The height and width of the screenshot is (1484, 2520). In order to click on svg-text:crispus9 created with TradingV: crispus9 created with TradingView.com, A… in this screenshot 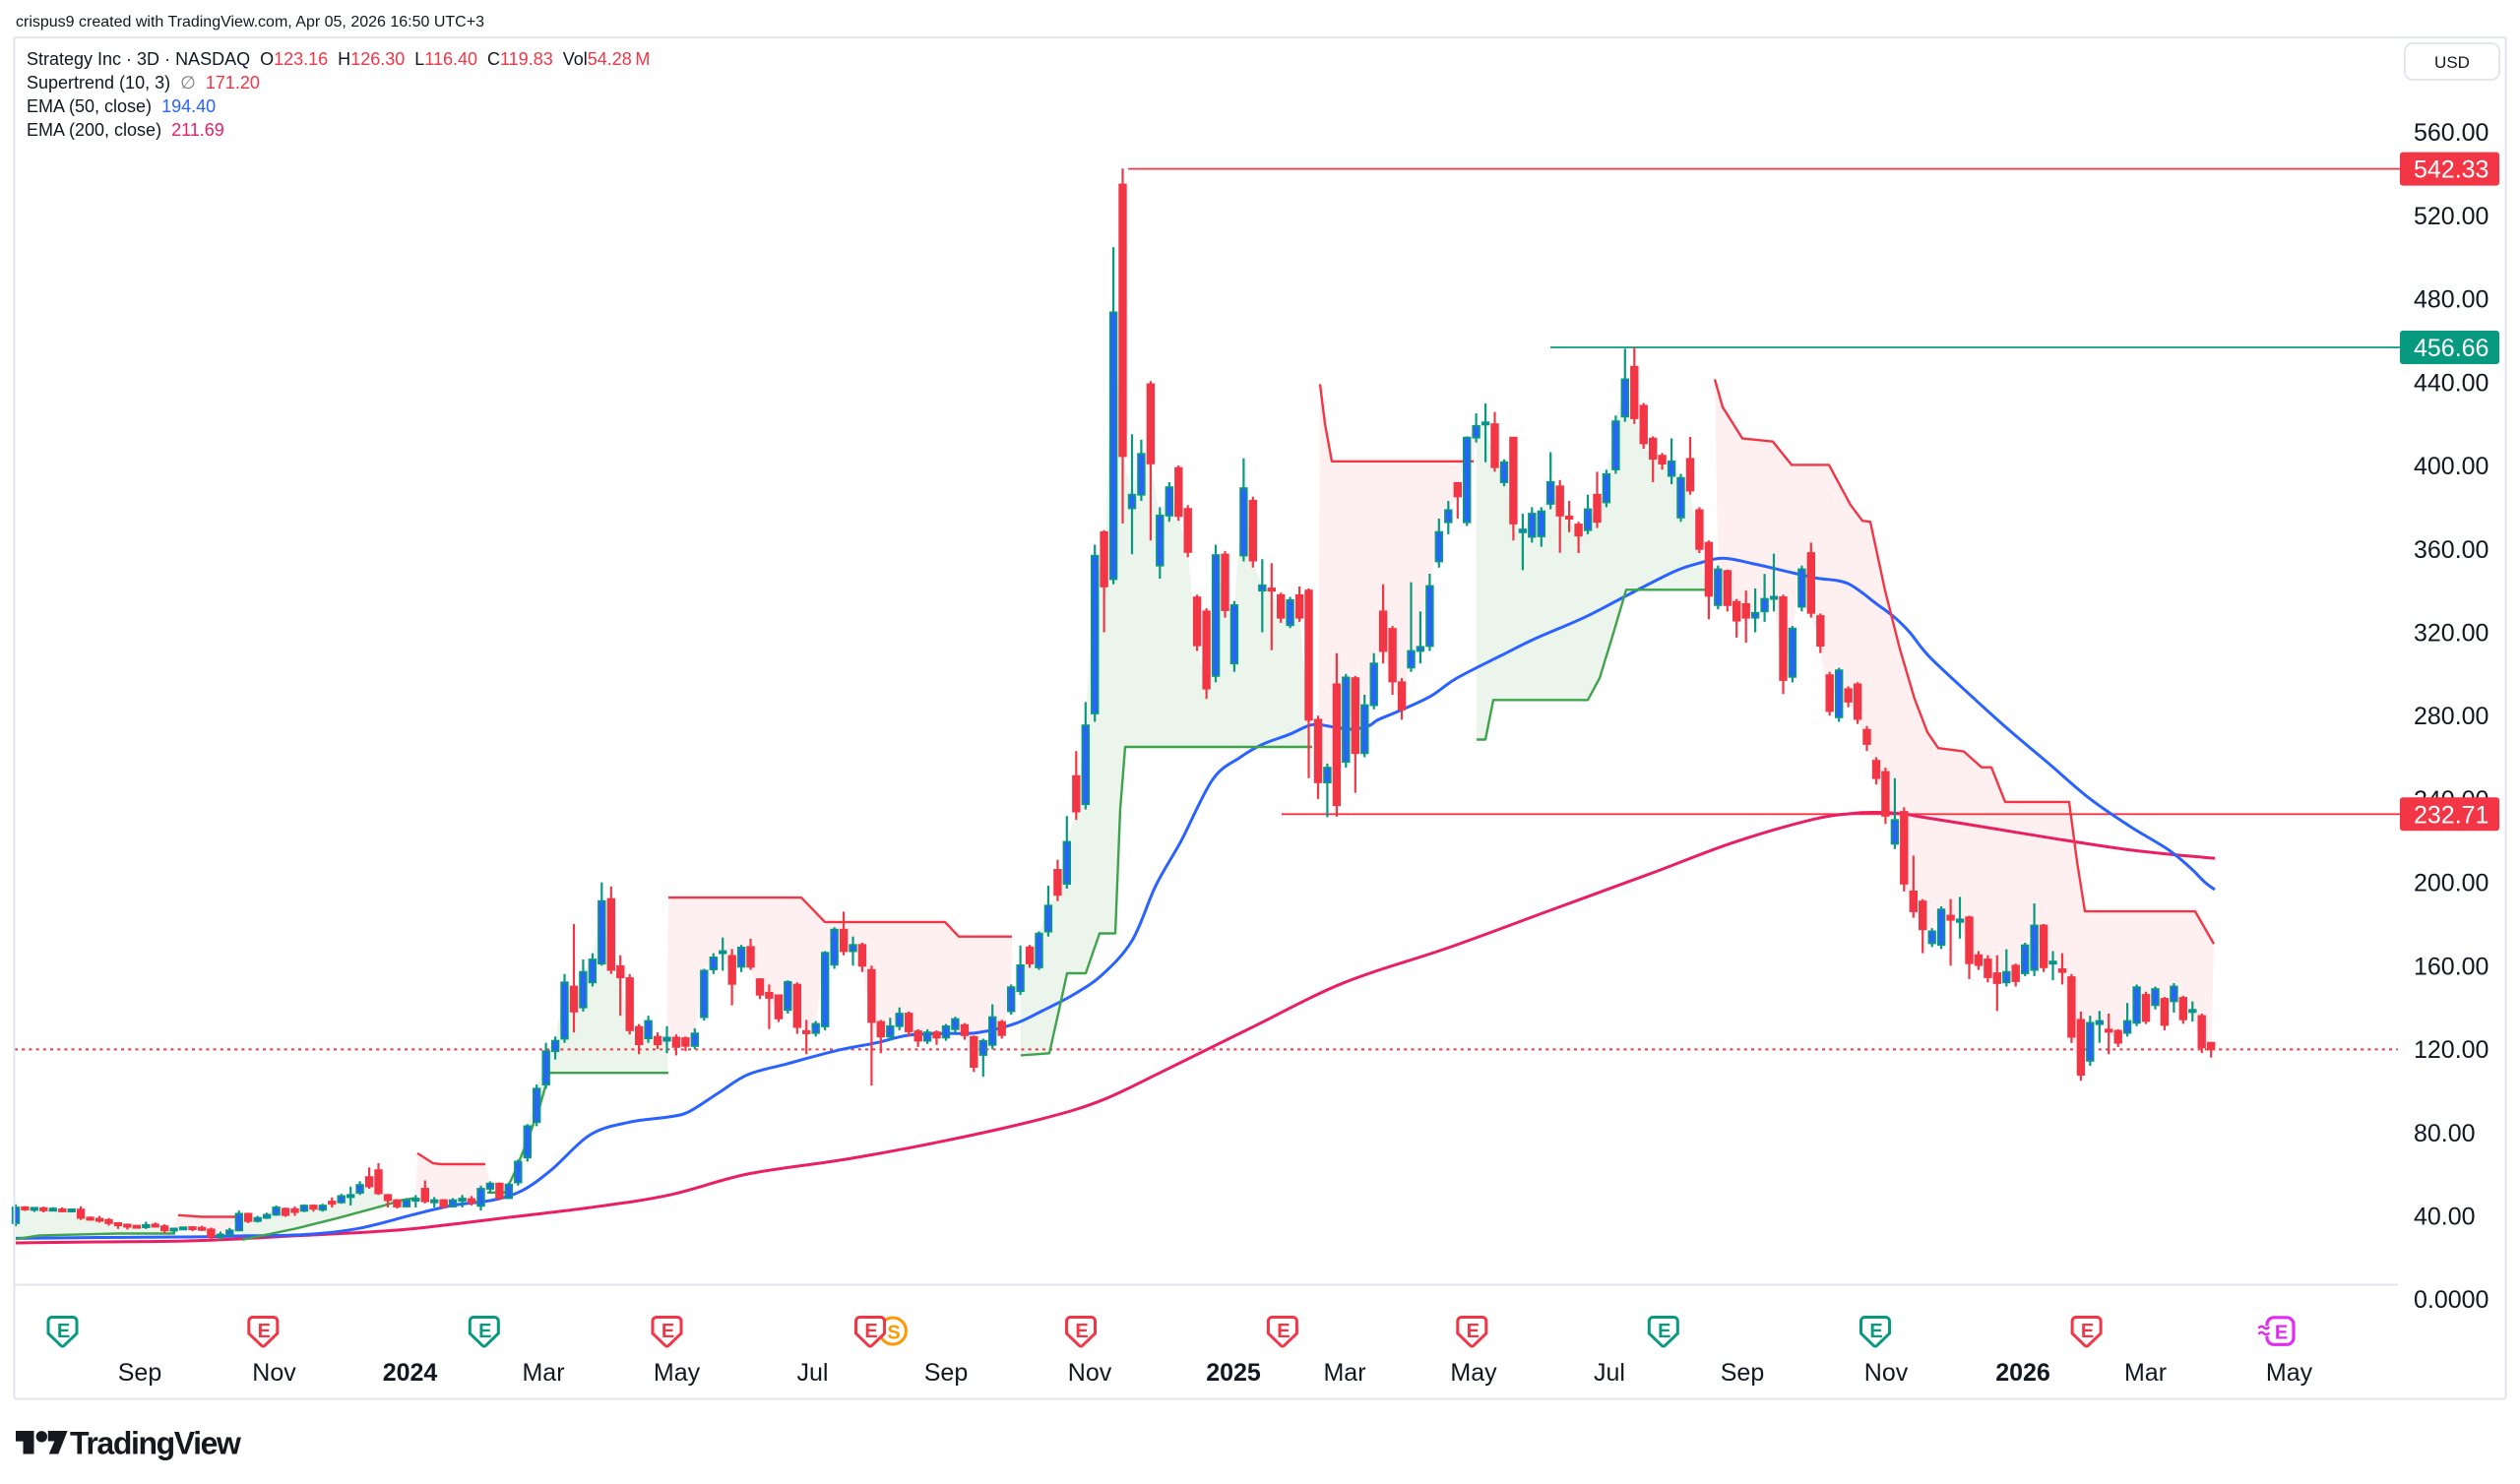, I will do `click(250, 23)`.